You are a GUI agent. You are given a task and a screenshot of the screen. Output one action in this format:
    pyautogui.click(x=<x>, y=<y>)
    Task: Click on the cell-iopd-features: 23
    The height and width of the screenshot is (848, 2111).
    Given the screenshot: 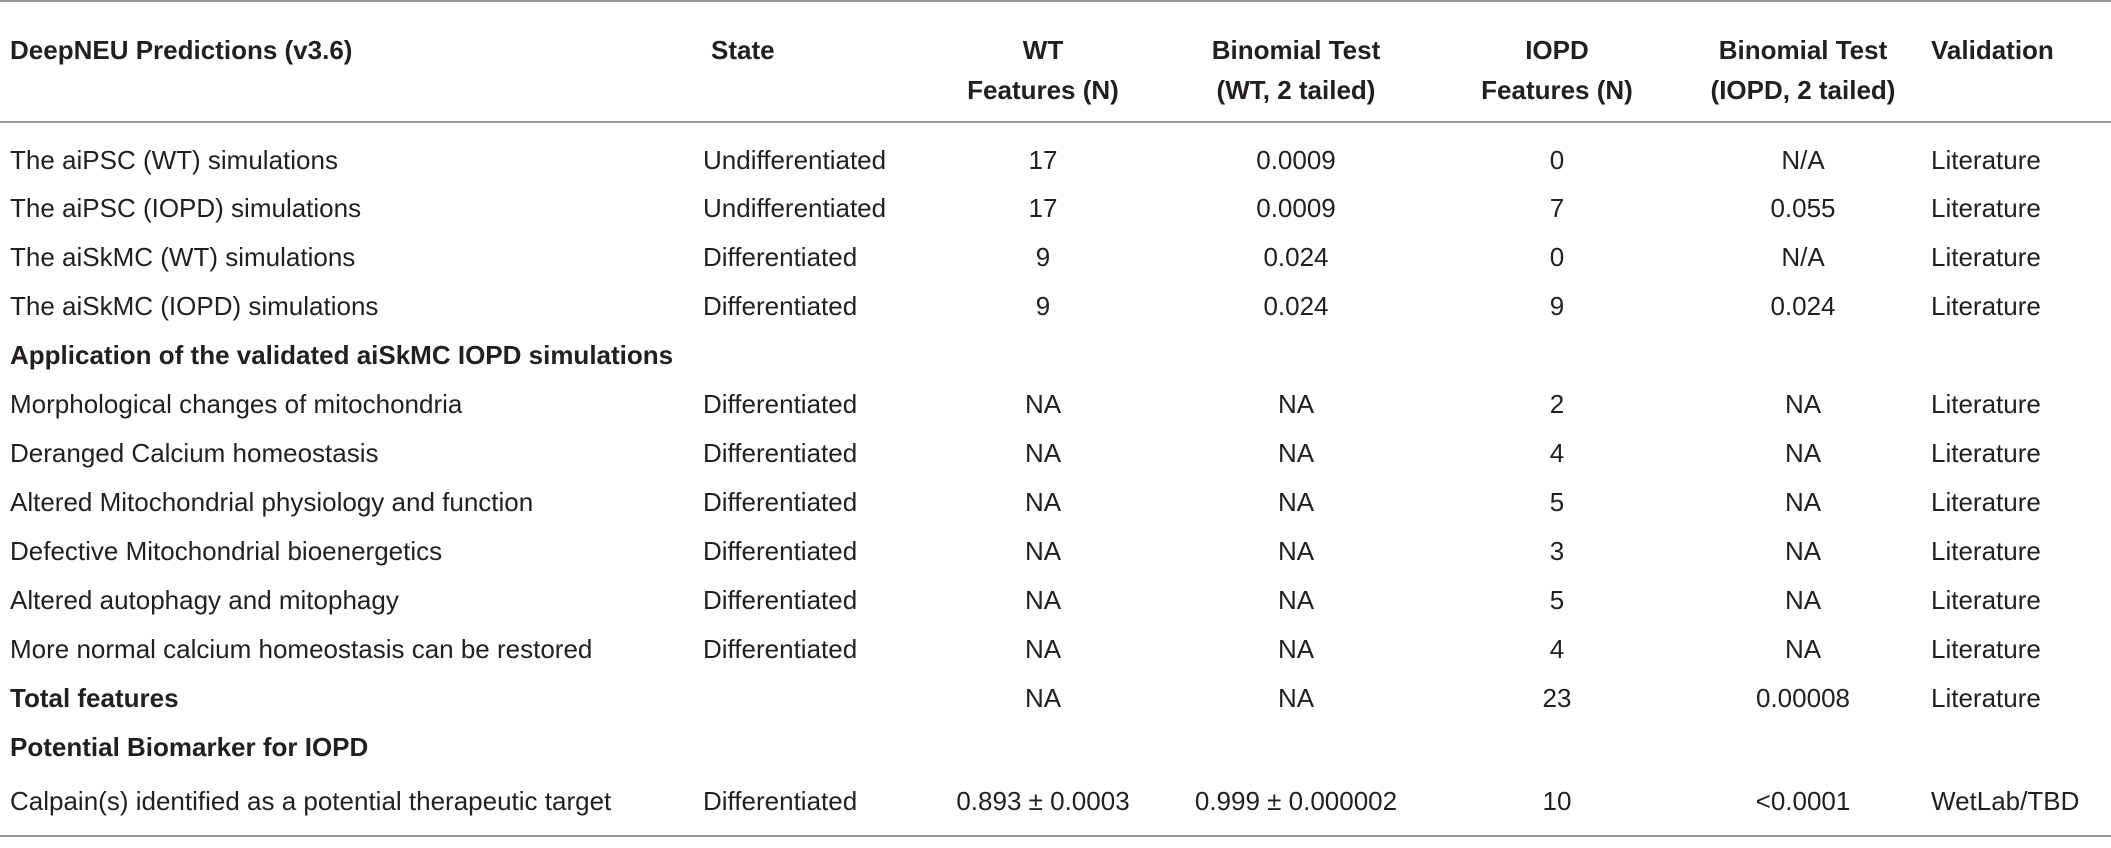 What is the action you would take?
    pyautogui.click(x=1557, y=698)
    